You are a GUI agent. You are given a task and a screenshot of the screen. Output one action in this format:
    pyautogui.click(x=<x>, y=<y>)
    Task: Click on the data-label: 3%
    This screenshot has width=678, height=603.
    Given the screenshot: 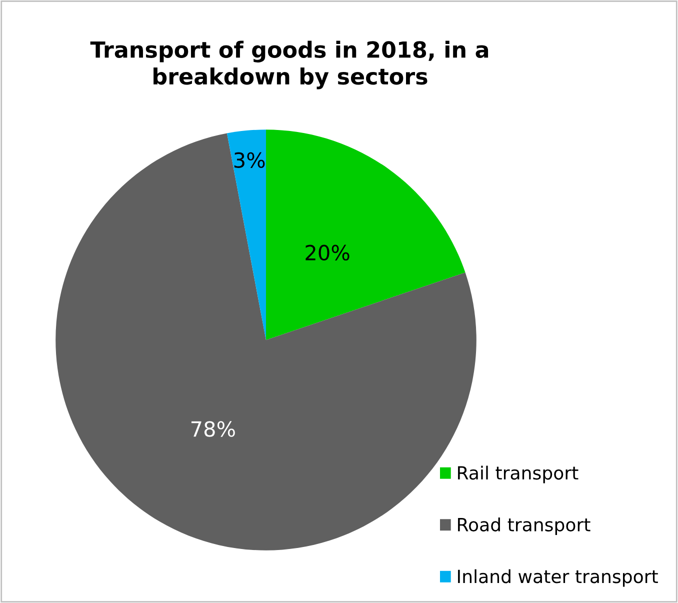 What is the action you would take?
    pyautogui.click(x=249, y=160)
    